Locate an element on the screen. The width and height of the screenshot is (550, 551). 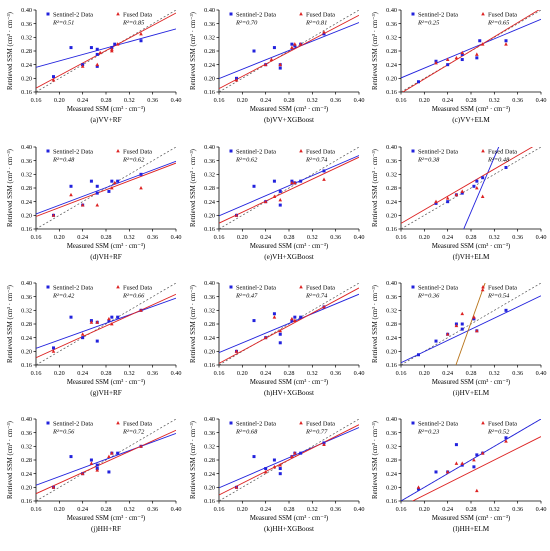
r2-fused: R²=0.62 is located at coordinates (133, 160).